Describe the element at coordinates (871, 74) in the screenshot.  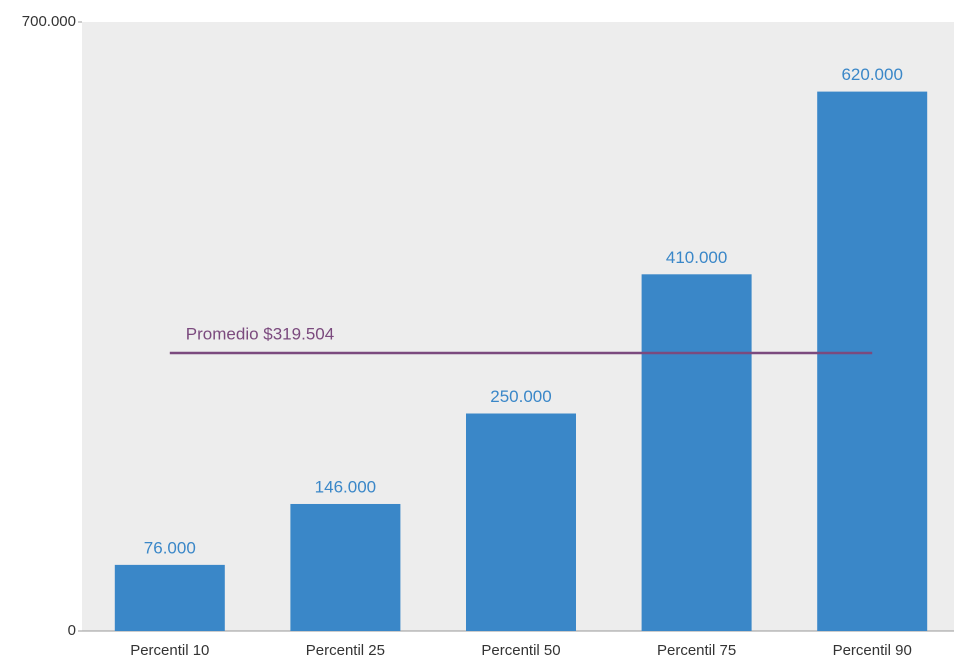
I see `value-label: 620.000` at that location.